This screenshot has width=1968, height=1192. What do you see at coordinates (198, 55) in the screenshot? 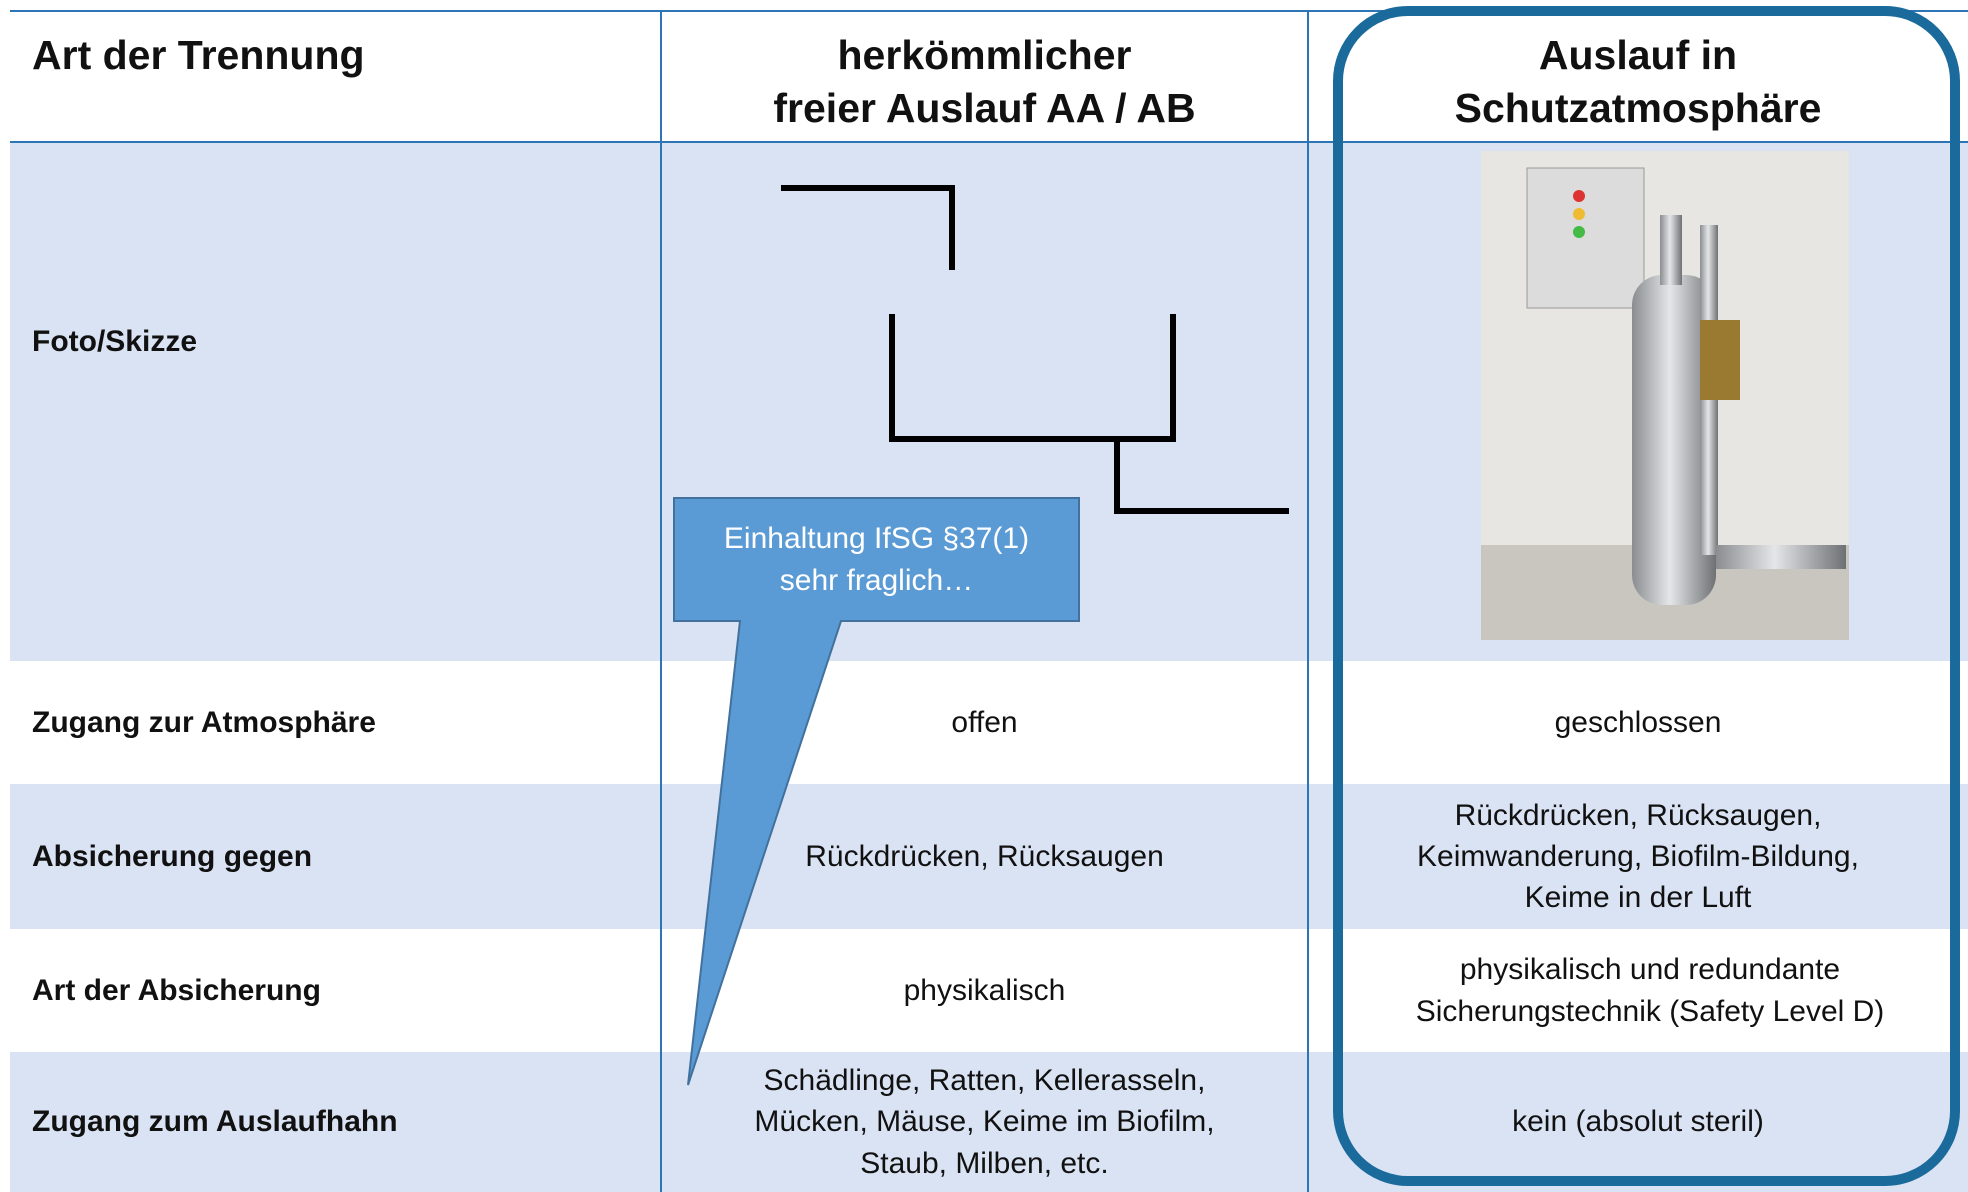
I see `header-cell: Art der Trennung` at bounding box center [198, 55].